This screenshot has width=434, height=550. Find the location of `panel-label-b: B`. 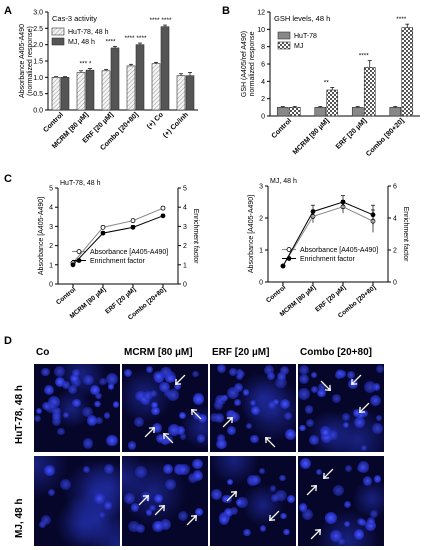

panel-label-b: B is located at coordinates (226, 11).